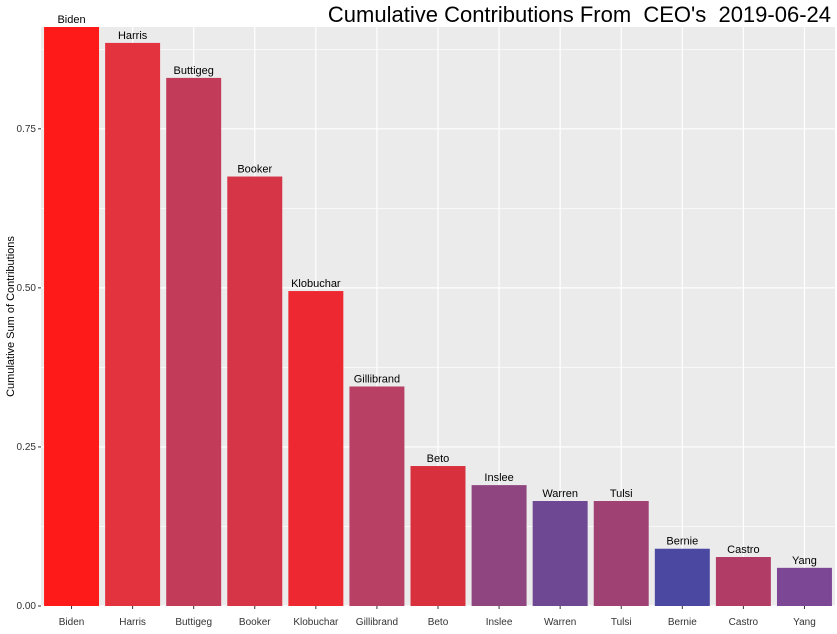 This screenshot has height=634, width=837. Describe the element at coordinates (27, 129) in the screenshot. I see `y-tick-label: 0.75` at that location.